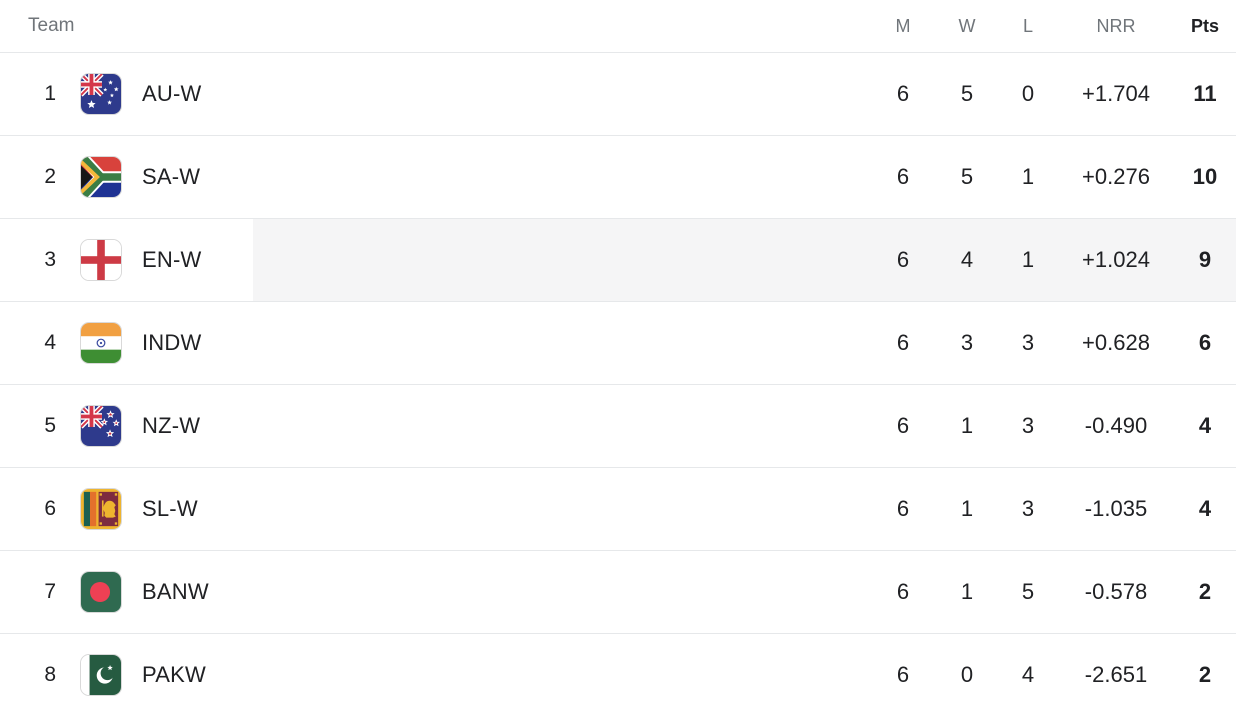 This screenshot has width=1236, height=704. Describe the element at coordinates (1205, 259) in the screenshot. I see `pts-value: 9` at that location.